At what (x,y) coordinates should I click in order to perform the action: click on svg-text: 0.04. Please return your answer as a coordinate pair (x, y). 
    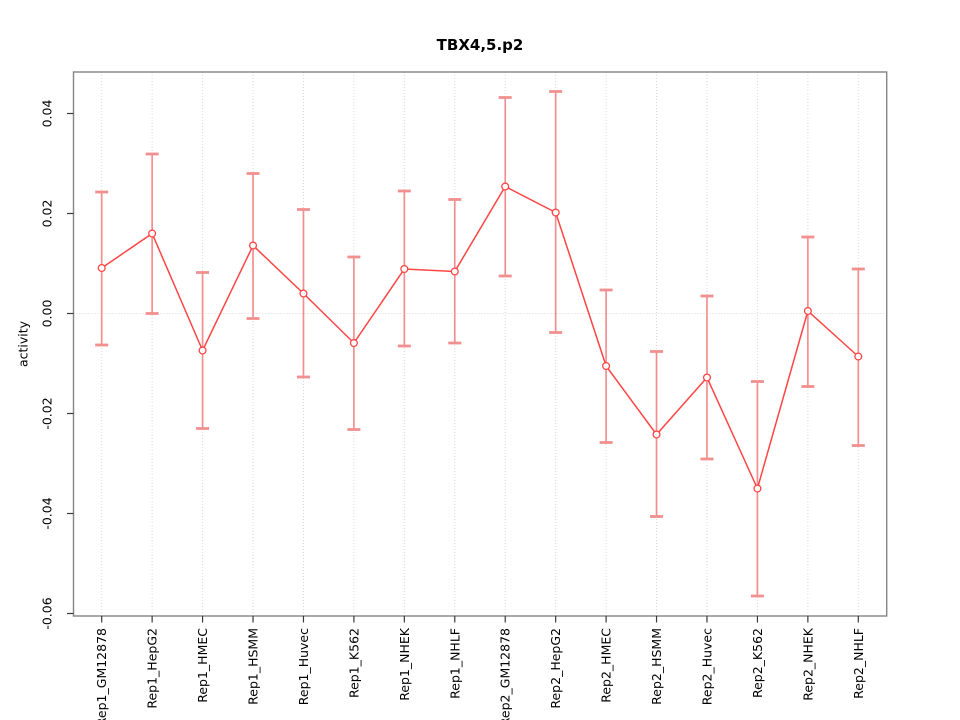
    Looking at the image, I should click on (47, 114).